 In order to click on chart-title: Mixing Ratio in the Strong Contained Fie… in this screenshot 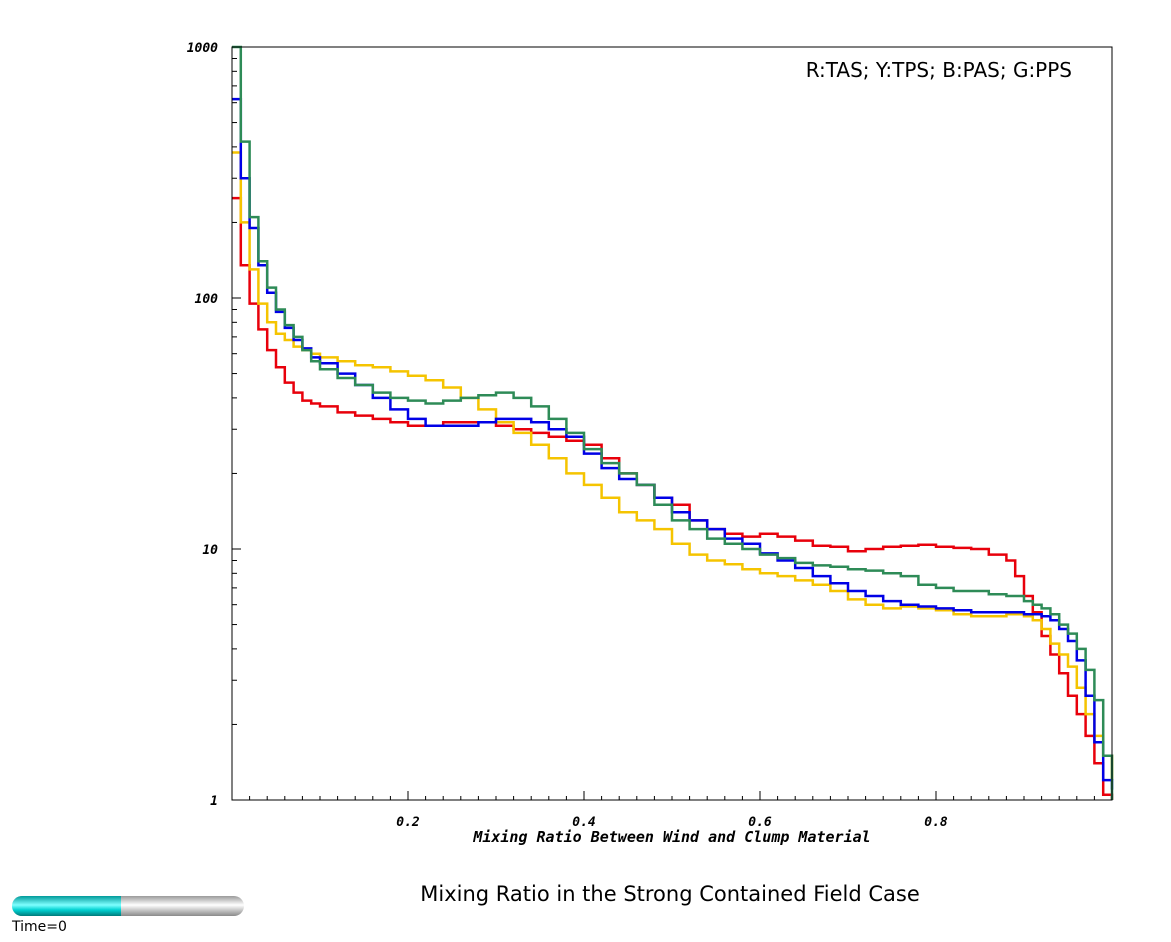, I will do `click(670, 894)`.